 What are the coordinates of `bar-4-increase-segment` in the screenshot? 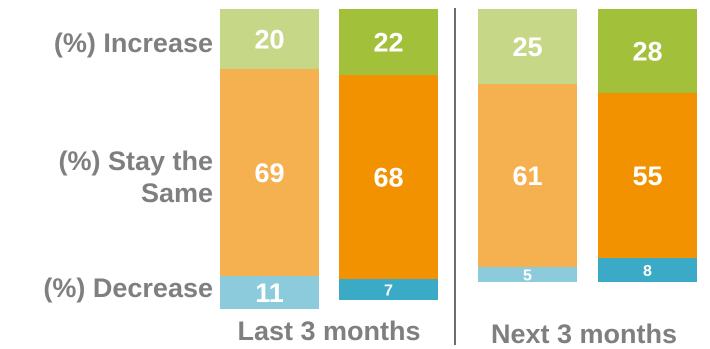 It's located at (647, 51).